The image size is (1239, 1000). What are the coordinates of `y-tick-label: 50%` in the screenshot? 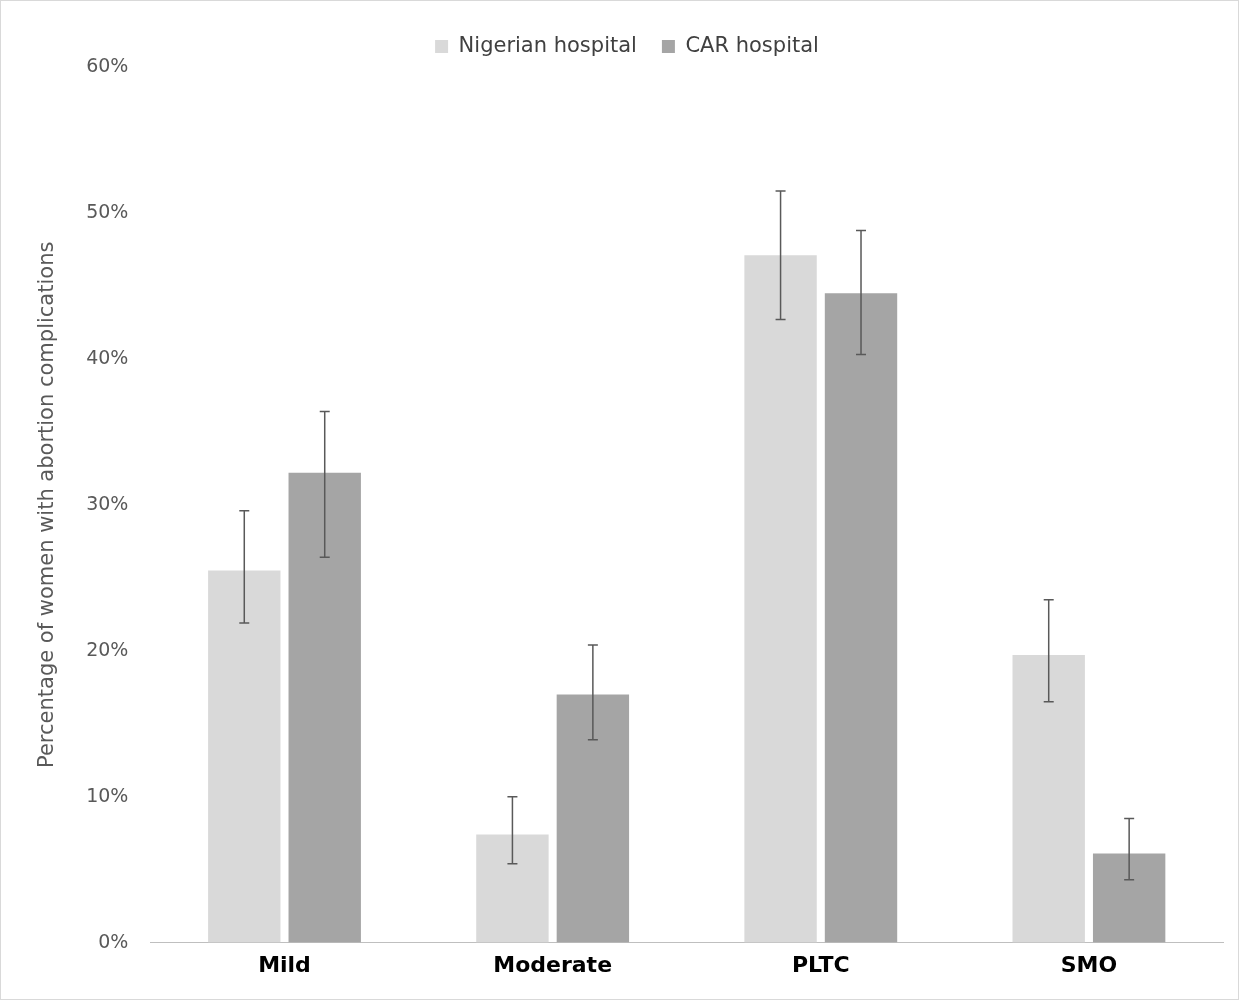 It's located at (107, 210).